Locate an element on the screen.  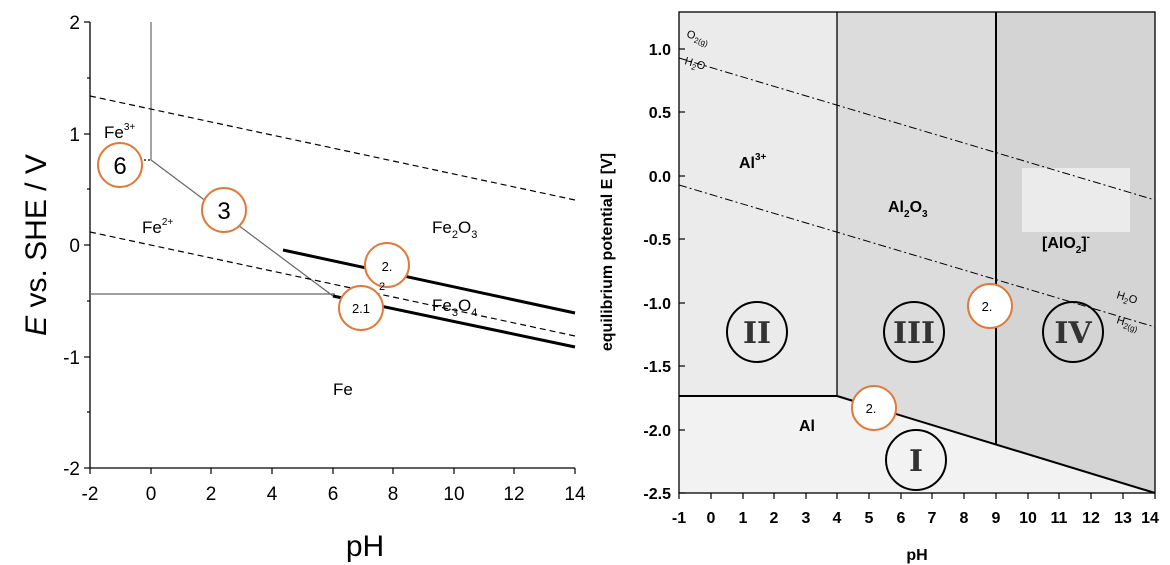
right-ytick-label: -2.5 is located at coordinates (657, 494).